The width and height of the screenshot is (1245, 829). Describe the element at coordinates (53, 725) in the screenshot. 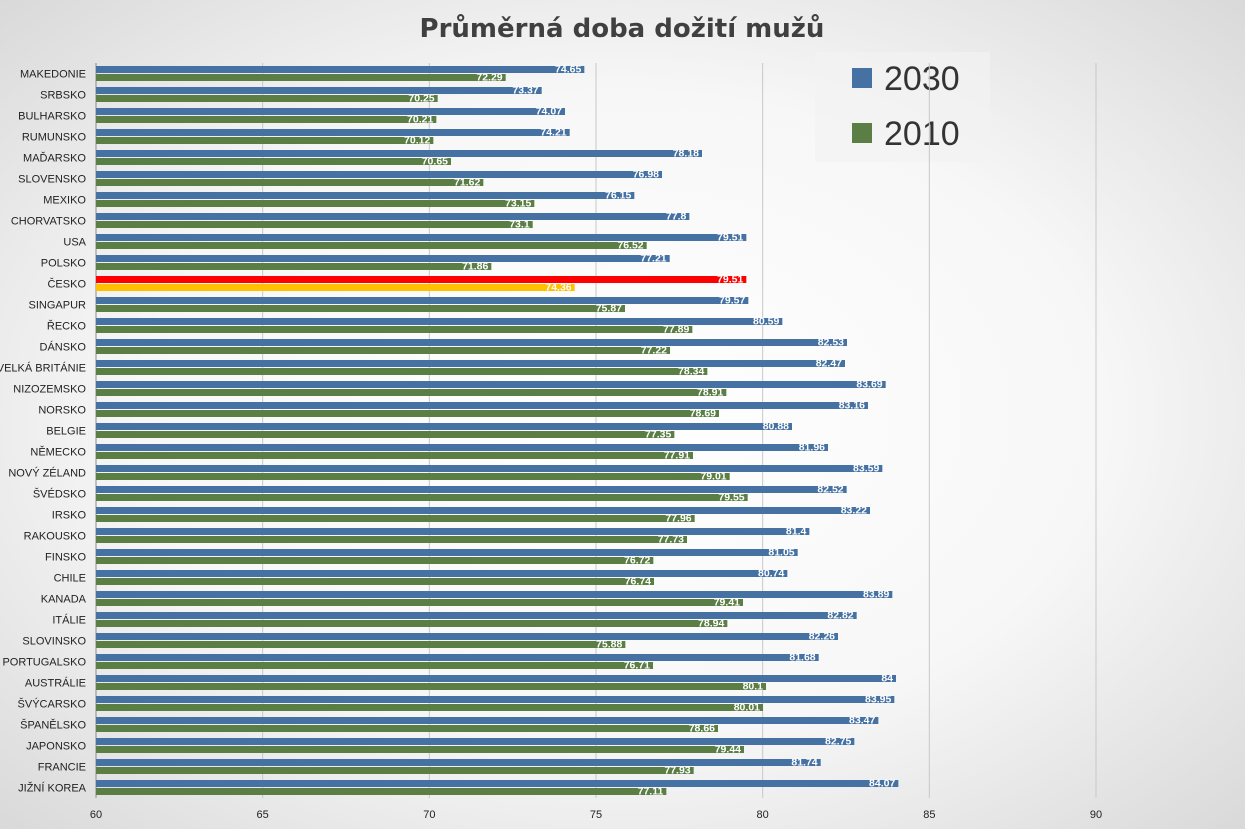

I see `category-label: ŠPANĚLSKO` at that location.